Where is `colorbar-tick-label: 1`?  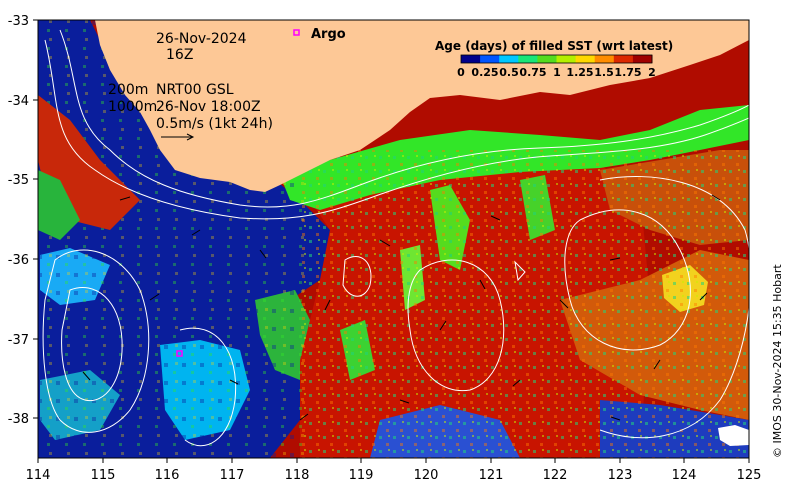
colorbar-tick-label: 1 is located at coordinates (557, 72).